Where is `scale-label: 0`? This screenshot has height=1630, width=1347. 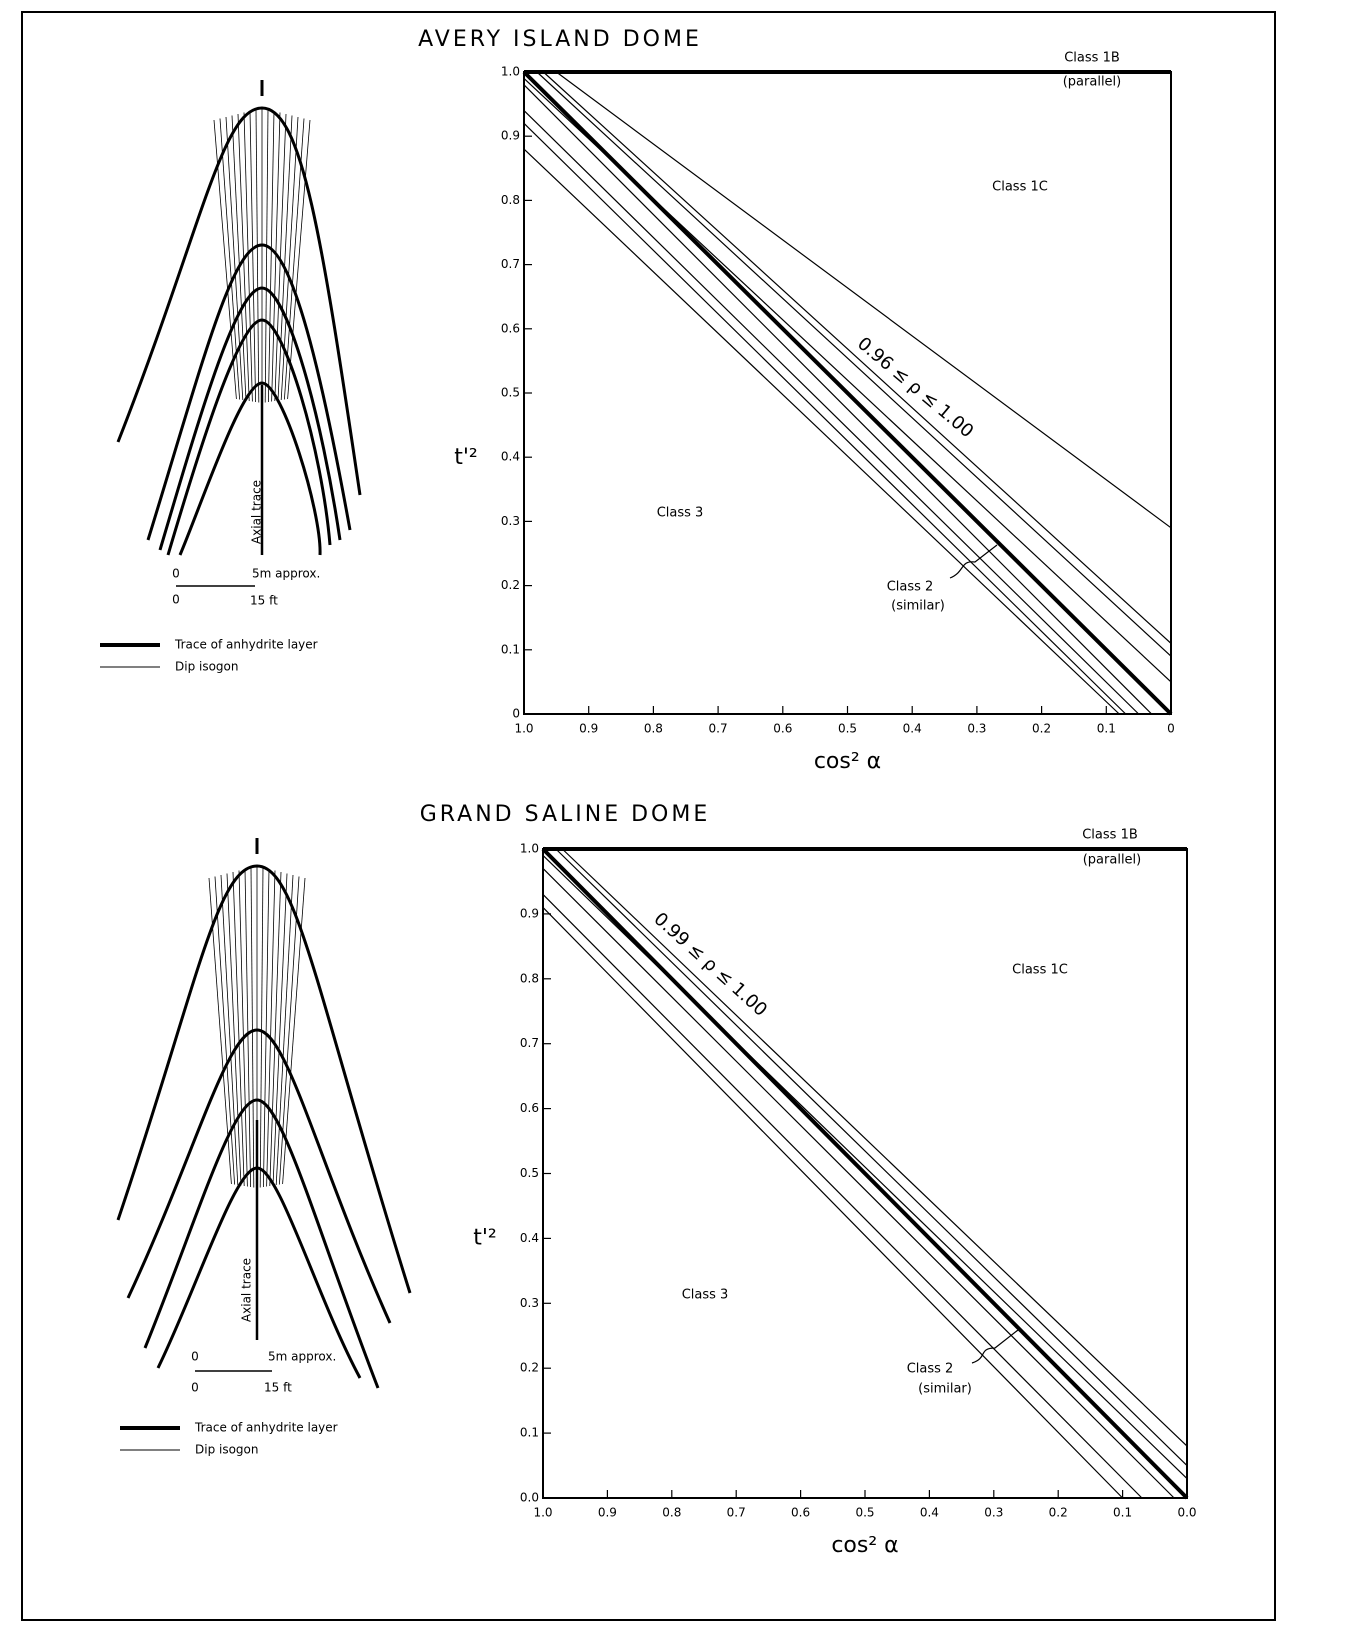 scale-label: 0 is located at coordinates (176, 574).